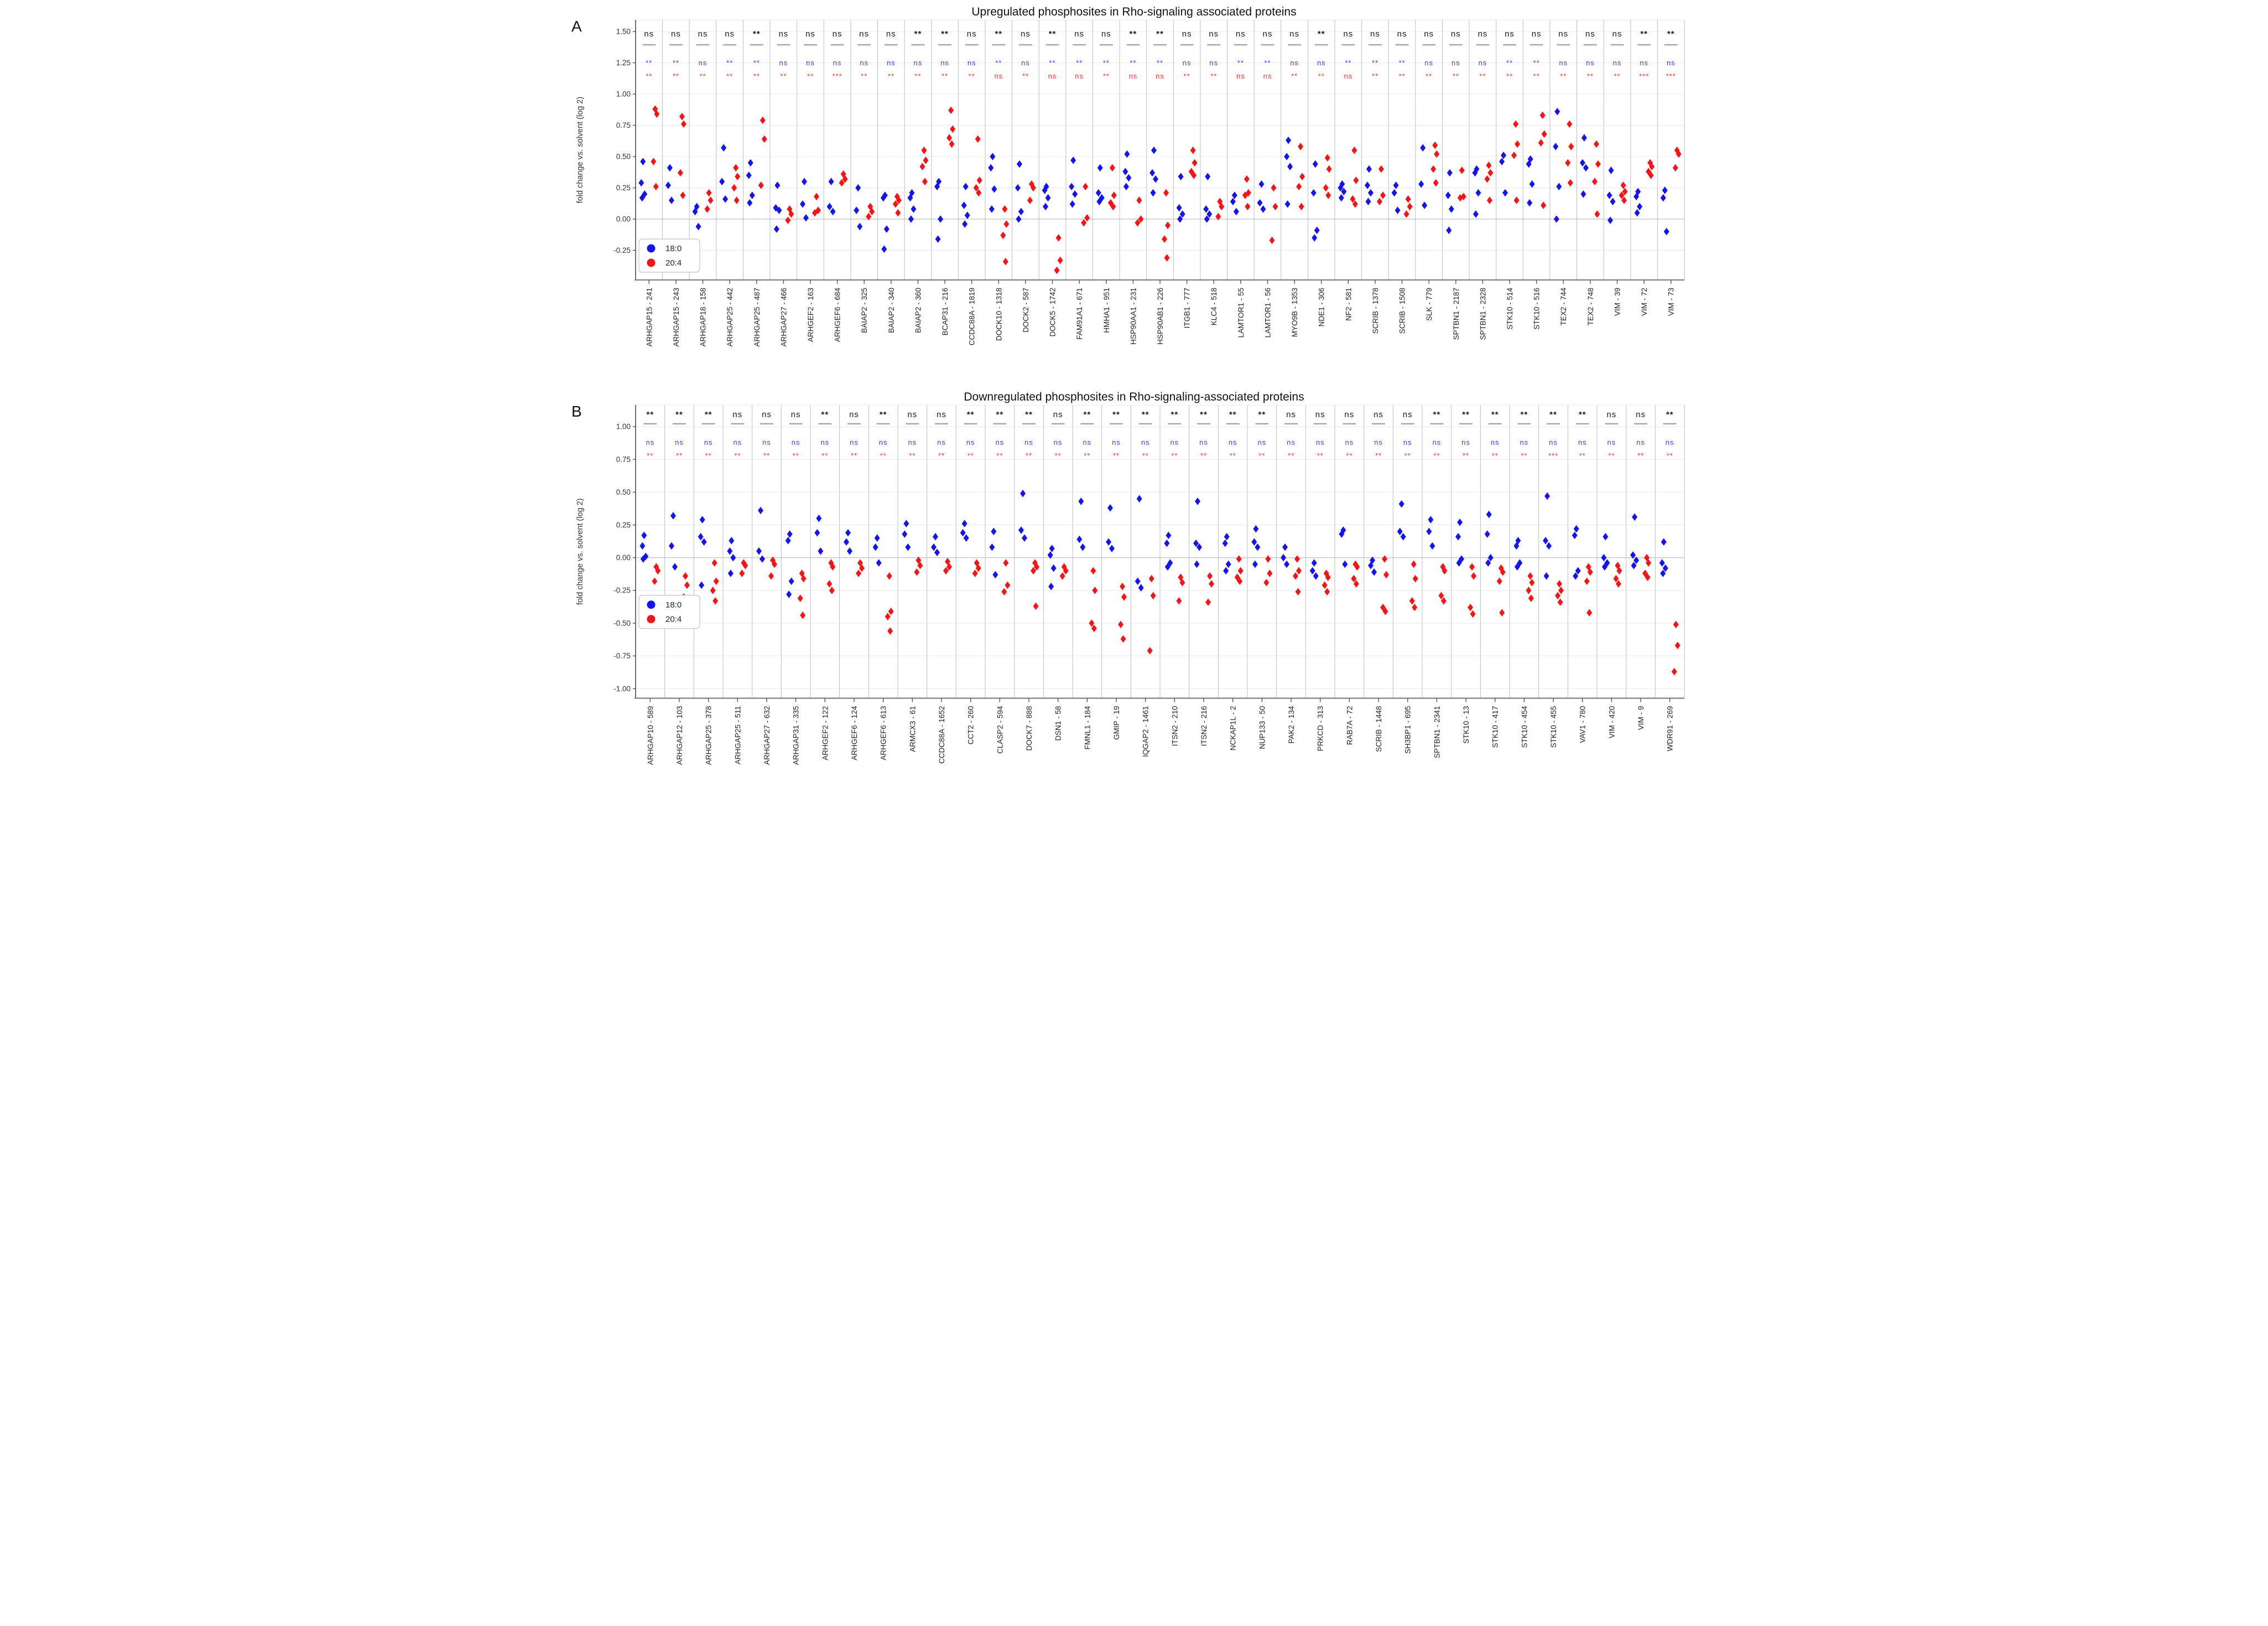 The width and height of the screenshot is (2268, 1626). What do you see at coordinates (1079, 314) in the screenshot?
I see `x-category-label: FAM91A1 - 671` at bounding box center [1079, 314].